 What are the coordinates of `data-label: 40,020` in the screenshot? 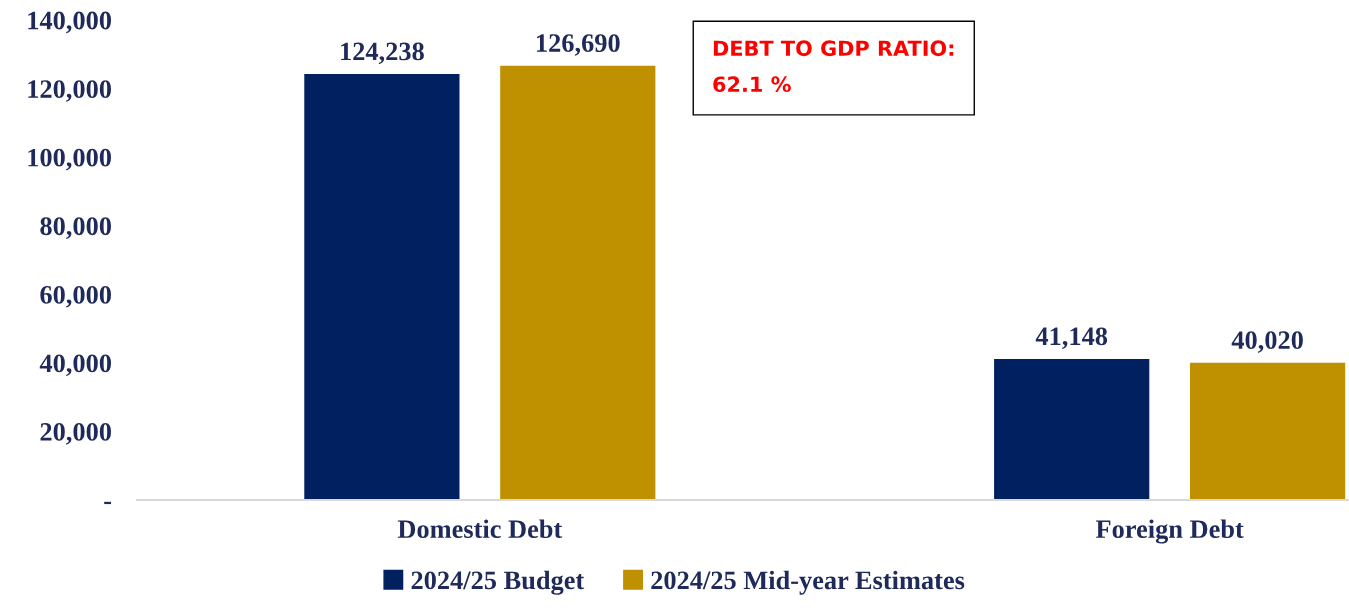 It's located at (1267, 342).